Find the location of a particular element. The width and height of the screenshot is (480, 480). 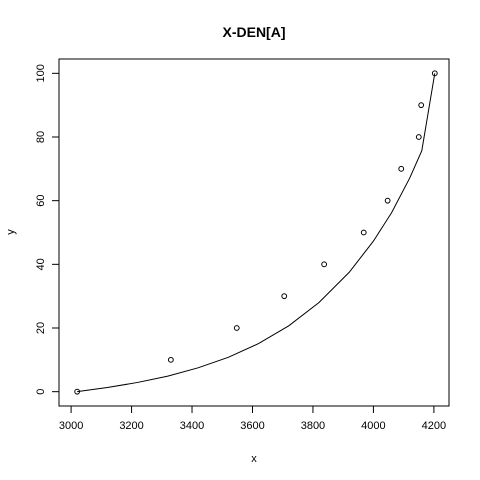

x-tick-label: 3200 is located at coordinates (131, 426).